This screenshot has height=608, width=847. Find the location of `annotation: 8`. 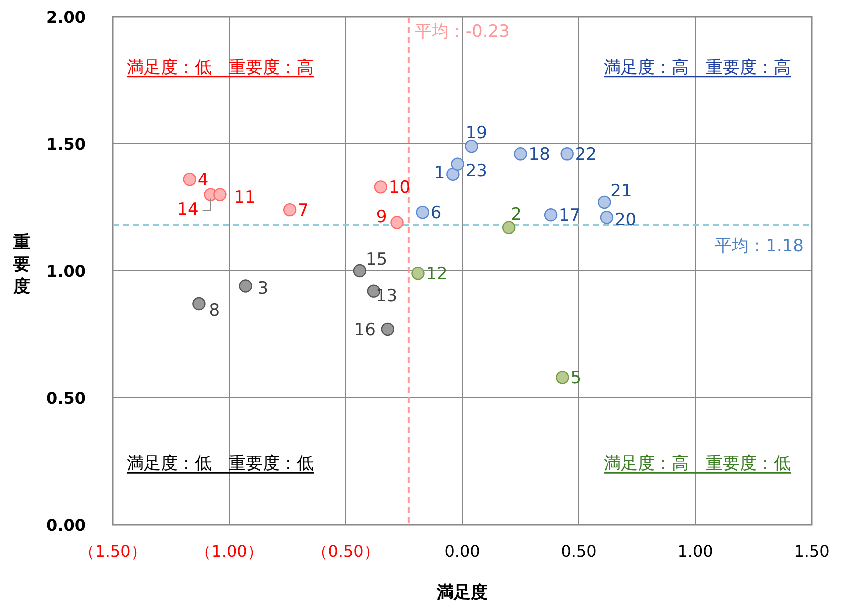

annotation: 8 is located at coordinates (214, 311).